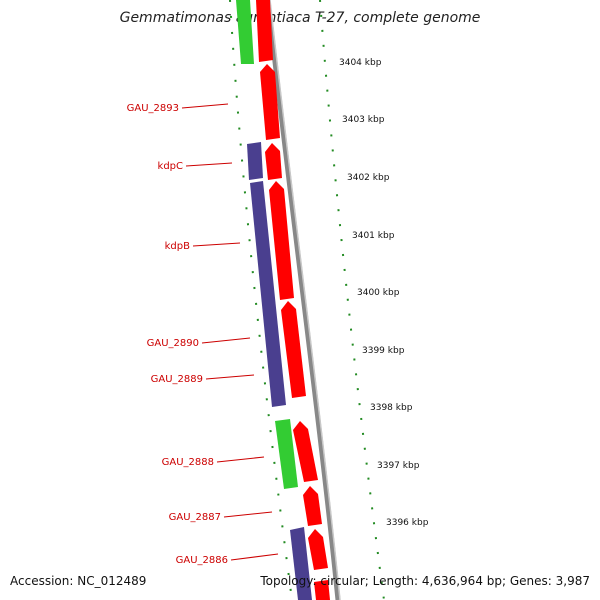  Describe the element at coordinates (303, 300) in the screenshot. I see `genome-backbone` at that location.